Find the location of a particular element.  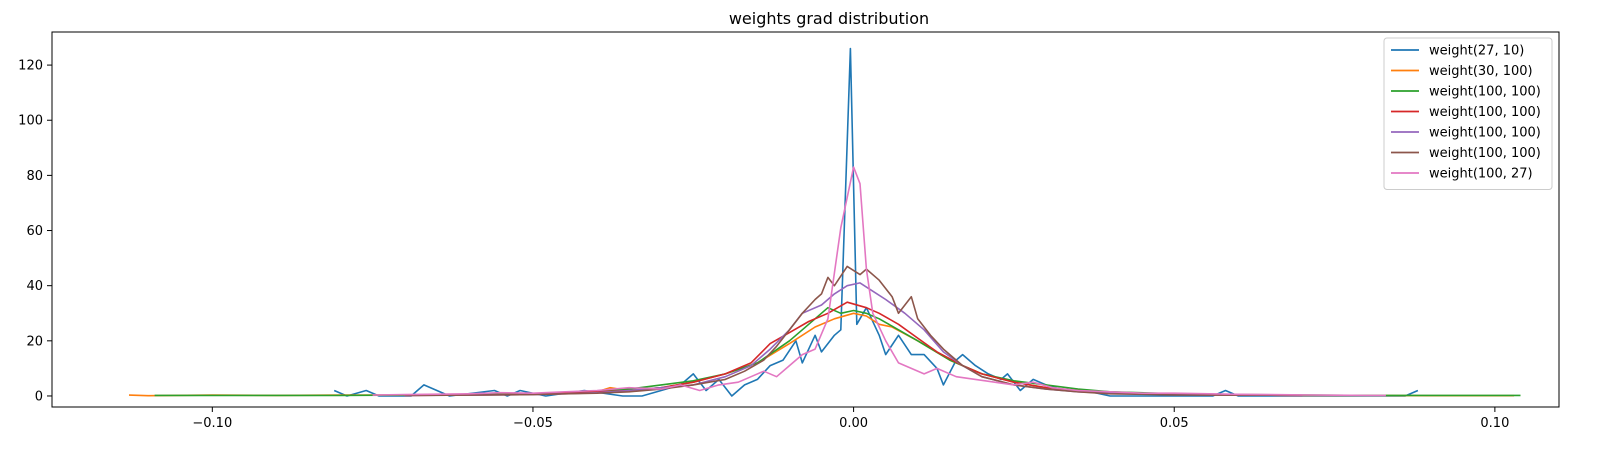

x-tick-label: −0.05 is located at coordinates (533, 423).